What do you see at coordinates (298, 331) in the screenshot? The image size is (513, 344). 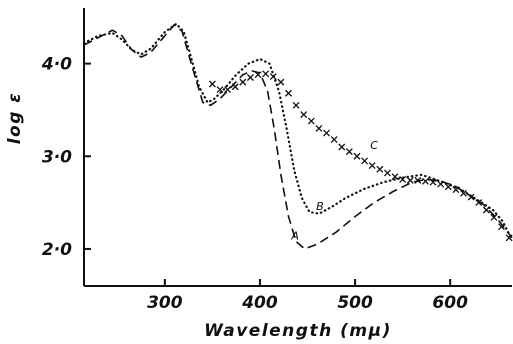 I see `x-axis-title: Wavelength (mμ)` at bounding box center [298, 331].